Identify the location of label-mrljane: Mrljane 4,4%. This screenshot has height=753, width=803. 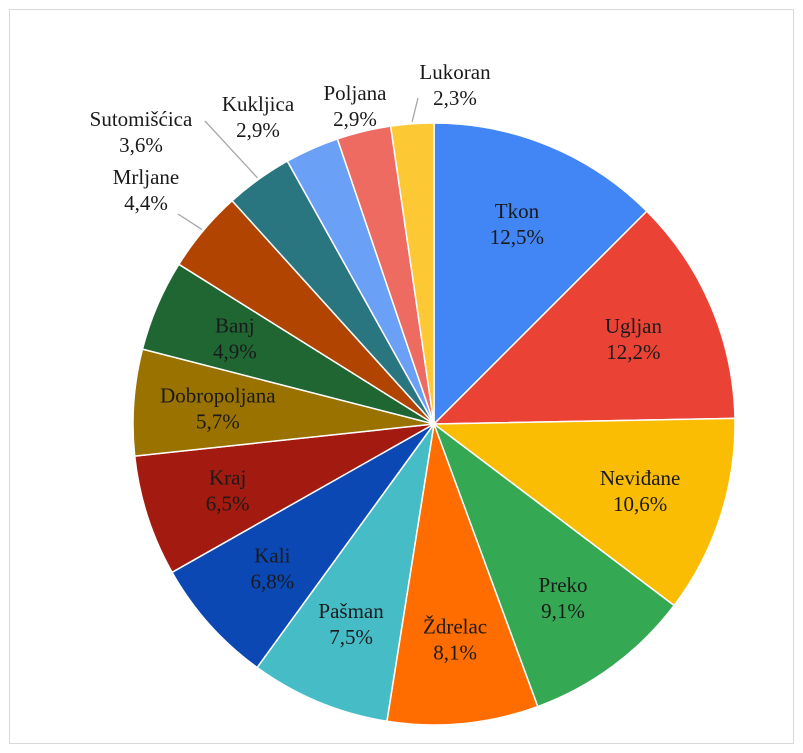
(146, 190).